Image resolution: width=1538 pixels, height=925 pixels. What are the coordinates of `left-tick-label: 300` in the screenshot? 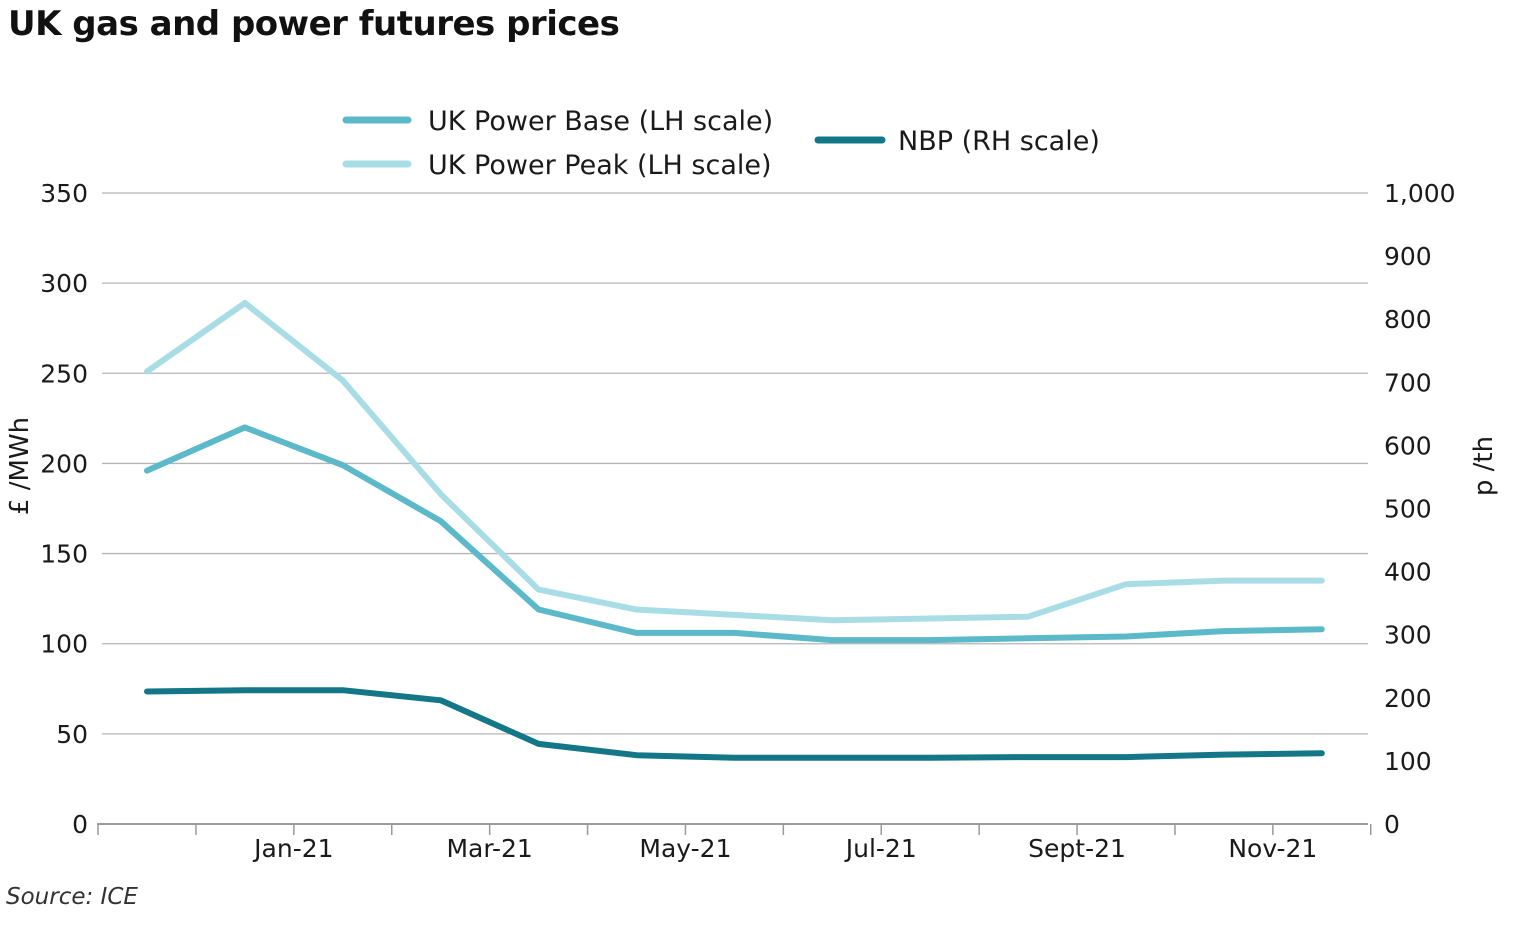 It's located at (64, 283).